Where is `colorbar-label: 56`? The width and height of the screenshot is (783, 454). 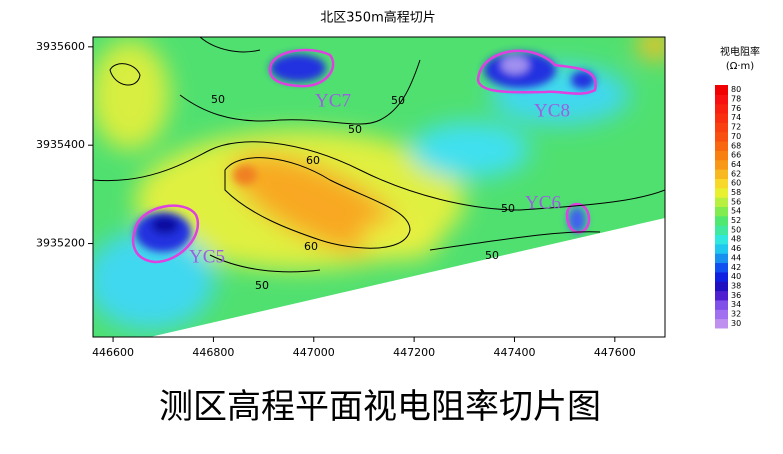
colorbar-label: 56 is located at coordinates (736, 201).